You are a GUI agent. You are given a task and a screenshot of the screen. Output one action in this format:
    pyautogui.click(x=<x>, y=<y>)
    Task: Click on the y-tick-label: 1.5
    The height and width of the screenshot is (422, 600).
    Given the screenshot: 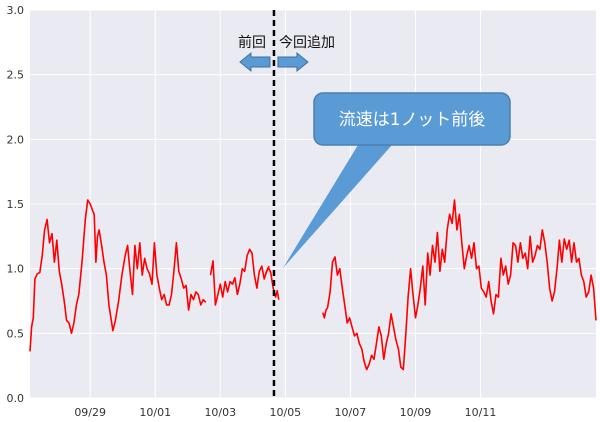 What is the action you would take?
    pyautogui.click(x=16, y=204)
    